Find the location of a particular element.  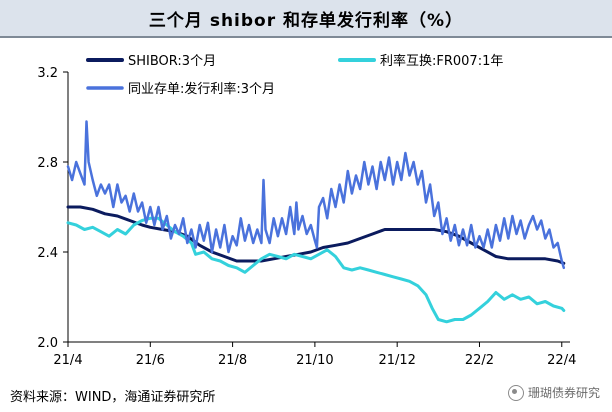

wechat-icon is located at coordinates (515, 392).